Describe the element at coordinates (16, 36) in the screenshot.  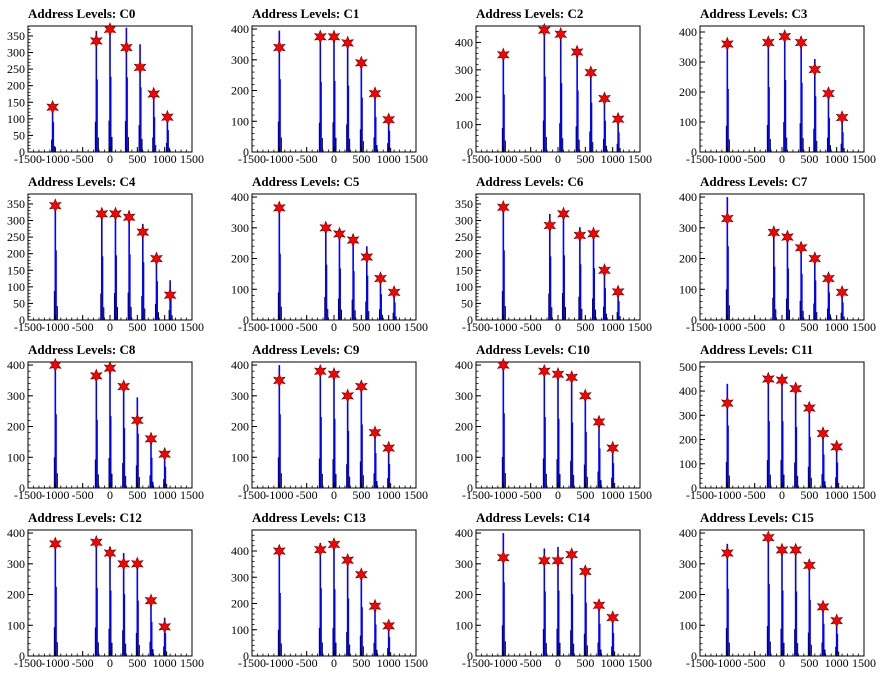
I see `y-tick-label: 350` at that location.